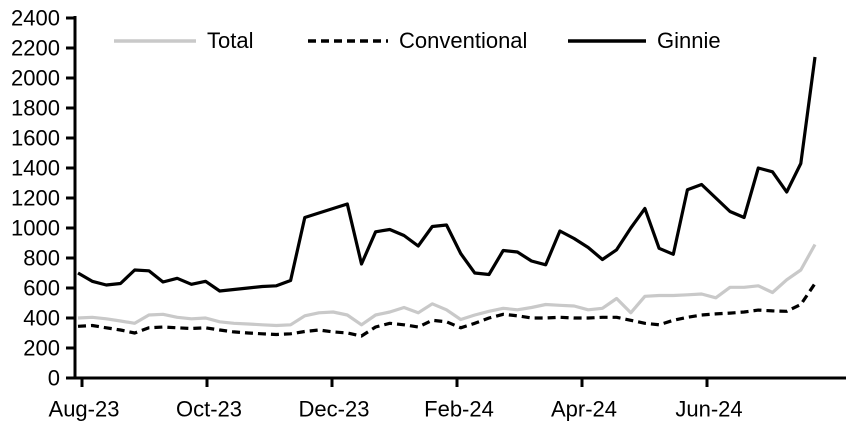 The width and height of the screenshot is (852, 429). I want to click on x-tick-label: Apr-24, so click(584, 409).